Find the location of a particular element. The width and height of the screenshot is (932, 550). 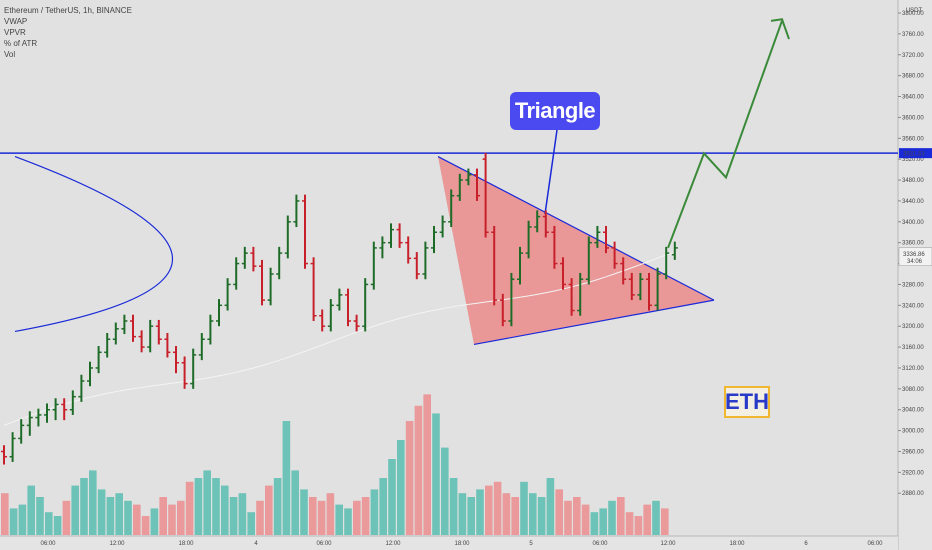

vpvr-value-area-curve is located at coordinates (93, 244).